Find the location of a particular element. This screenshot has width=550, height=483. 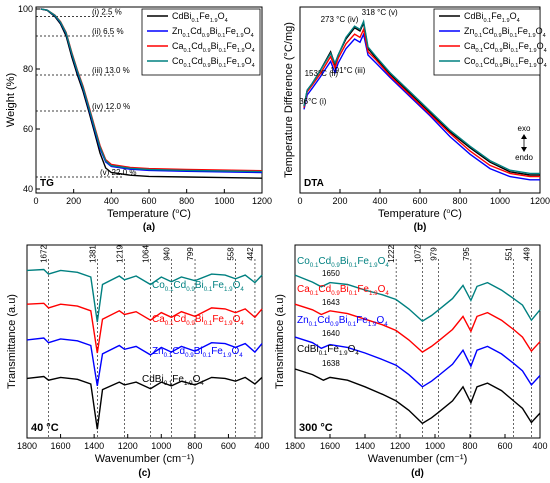

label-part: C) is located at coordinates (185, 214).